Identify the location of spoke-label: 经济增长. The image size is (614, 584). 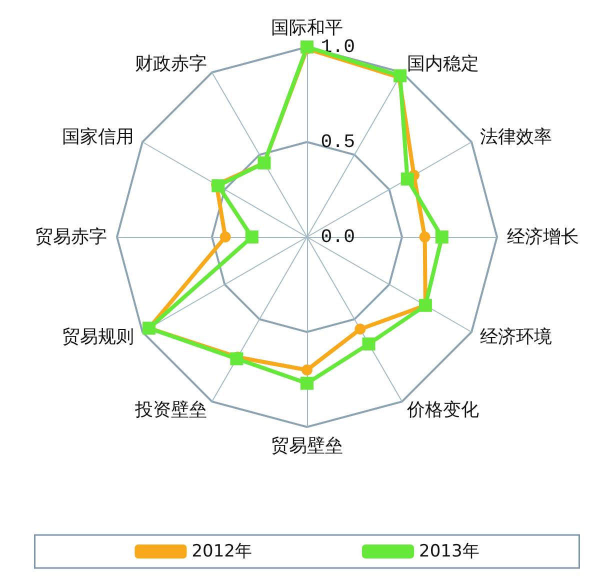
(543, 237).